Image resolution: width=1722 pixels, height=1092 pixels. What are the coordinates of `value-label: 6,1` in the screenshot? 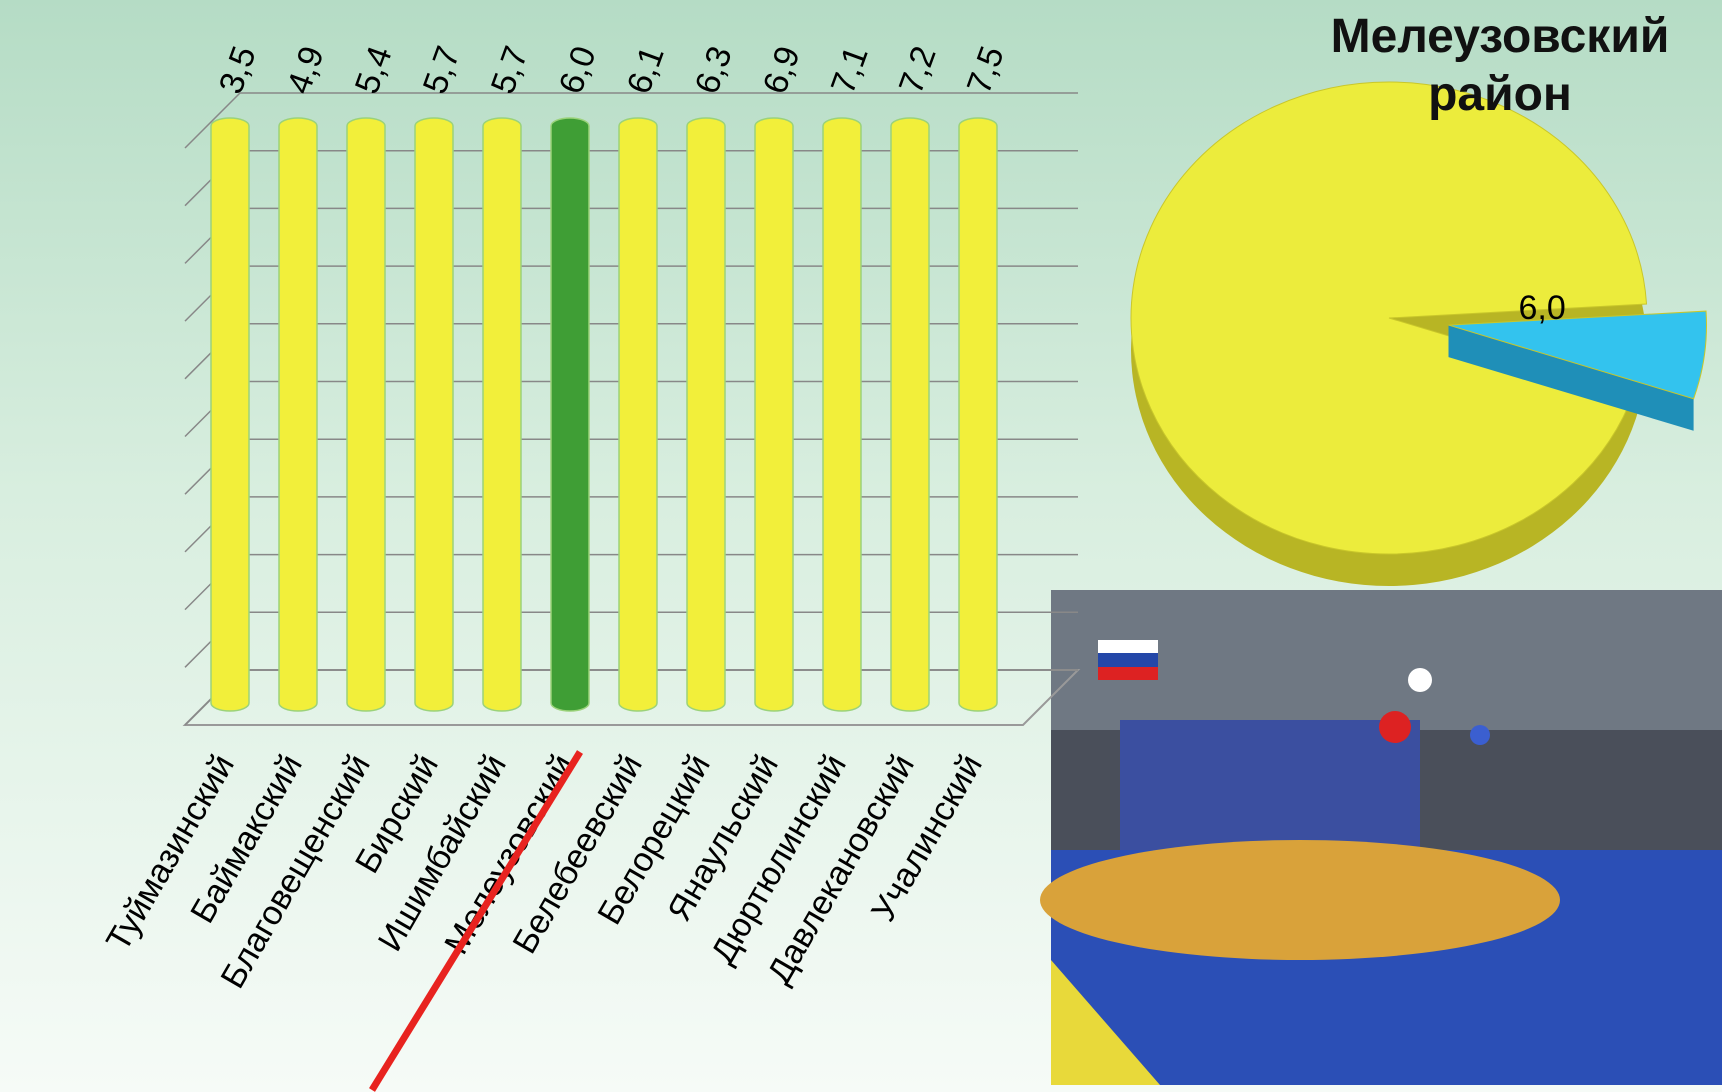 It's located at (646, 69).